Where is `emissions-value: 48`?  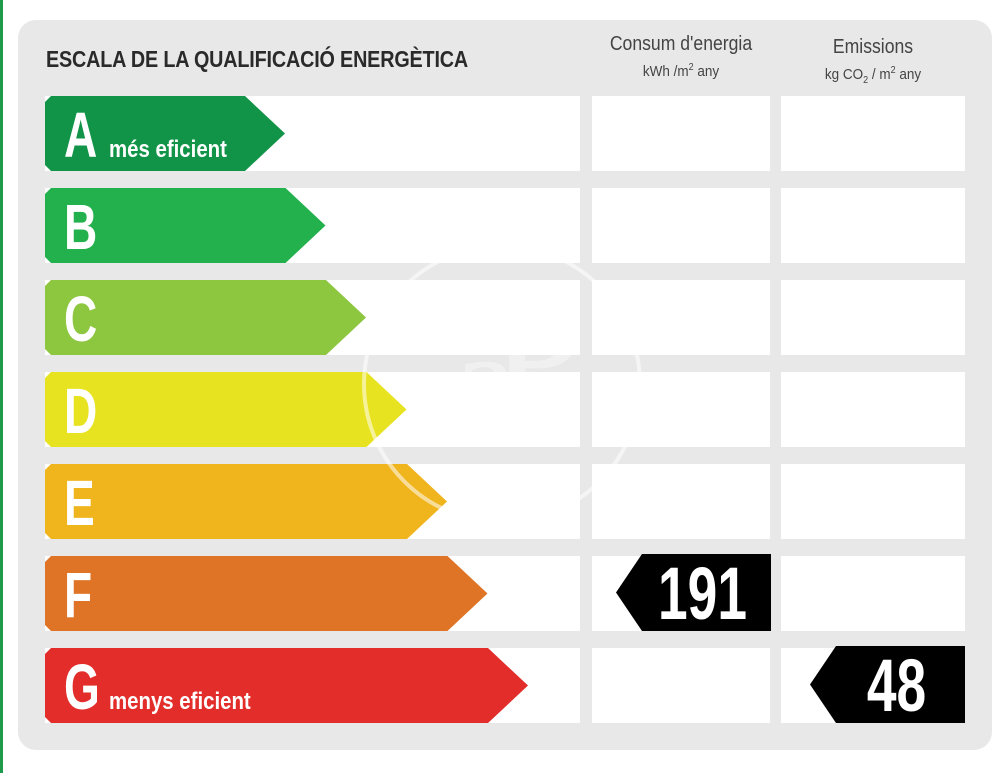 emissions-value: 48 is located at coordinates (896, 685).